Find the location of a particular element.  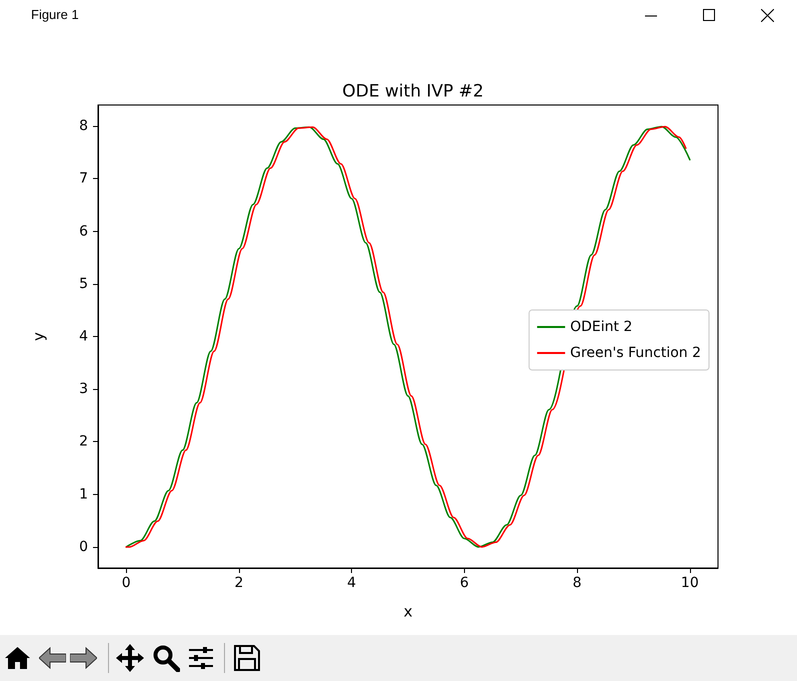

chart-title: ODE with IVP #2 is located at coordinates (413, 92).